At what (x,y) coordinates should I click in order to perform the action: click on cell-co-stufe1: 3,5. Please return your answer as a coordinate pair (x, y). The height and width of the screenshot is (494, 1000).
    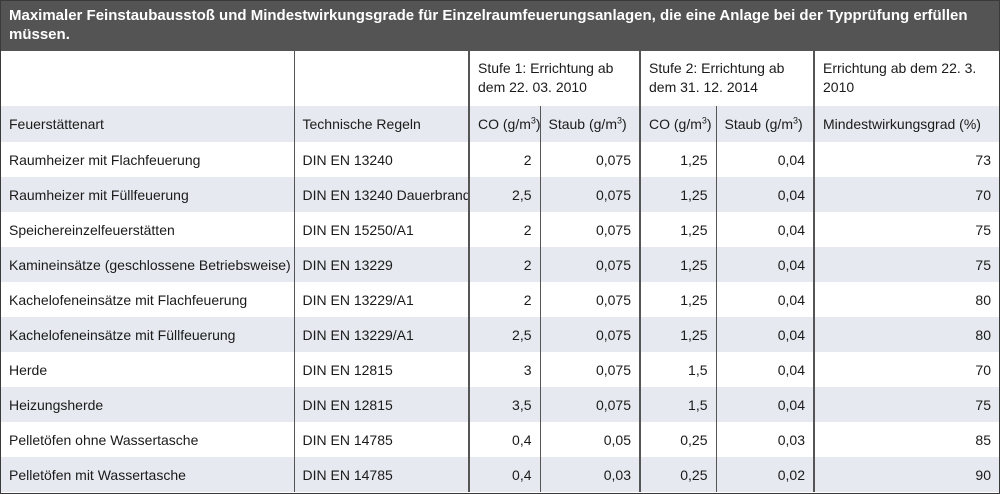
    Looking at the image, I should click on (504, 404).